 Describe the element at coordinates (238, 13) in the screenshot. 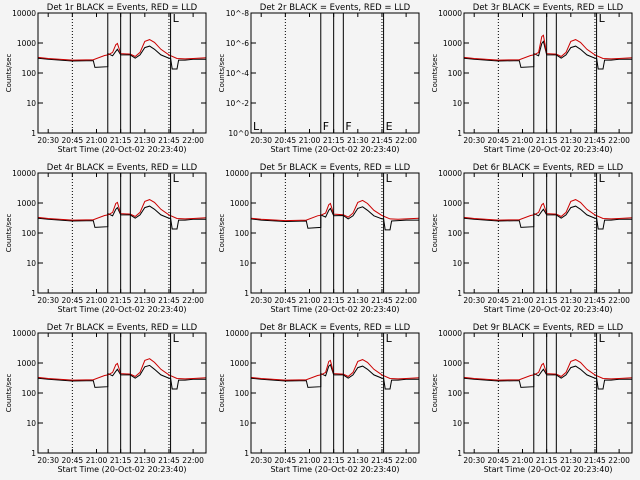

I see `y-tick-label: 10^-8` at that location.